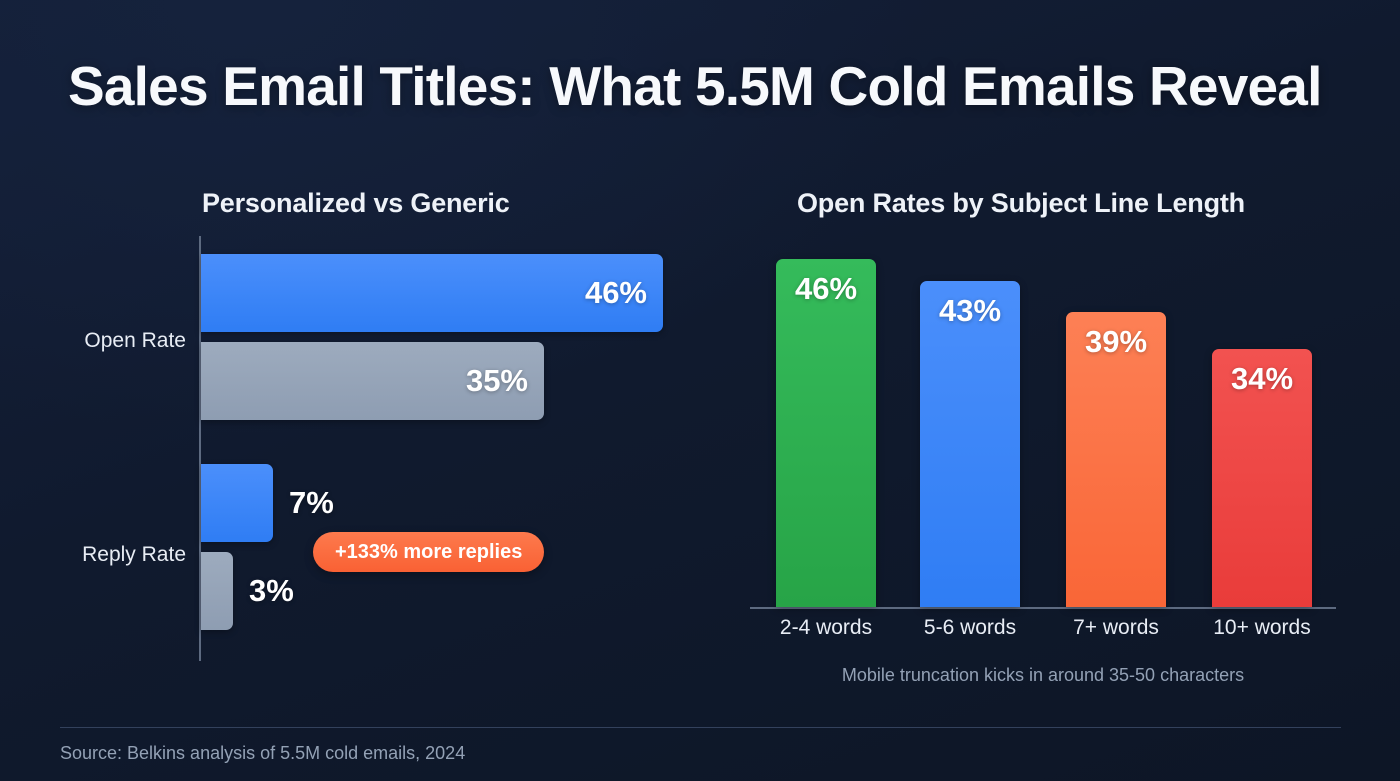 This screenshot has height=781, width=1400. I want to click on bar-value-reply-rate-personalized: 7%, so click(311, 502).